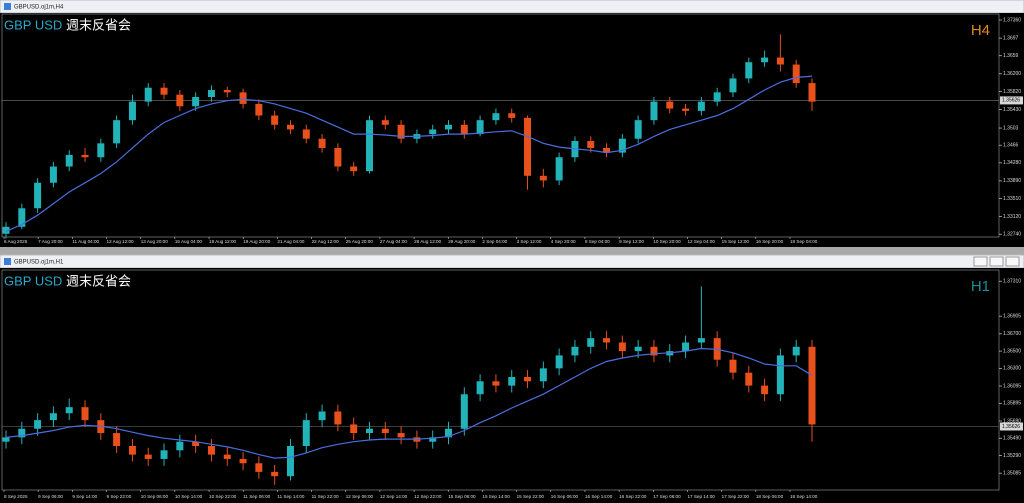 The image size is (1024, 503). What do you see at coordinates (804, 496) in the screenshot?
I see `x-tick-label: 18 Sep 14:00` at bounding box center [804, 496].